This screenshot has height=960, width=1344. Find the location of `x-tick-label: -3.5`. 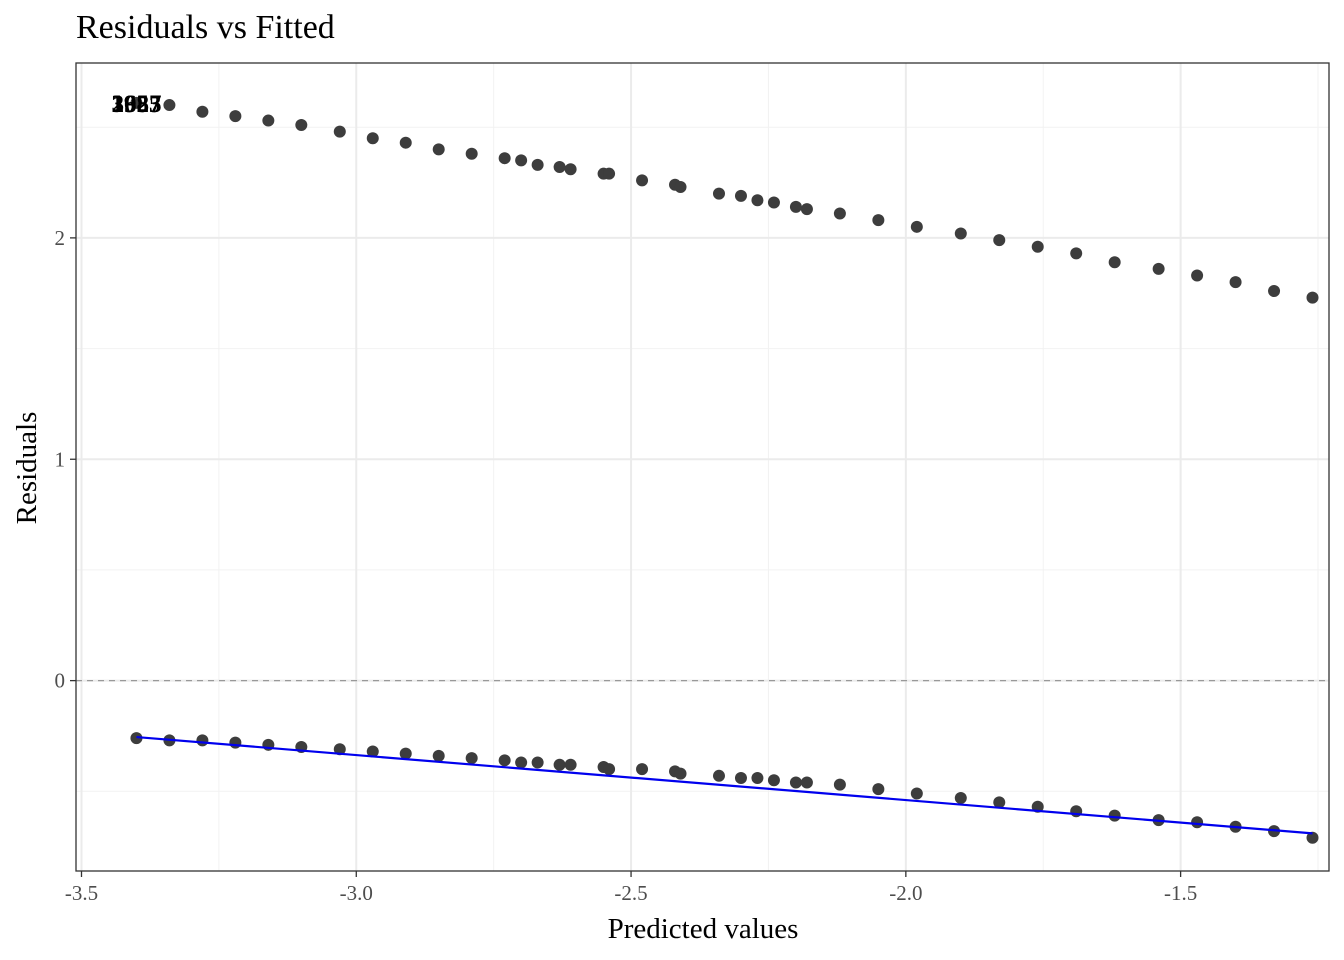

x-tick-label: -3.5 is located at coordinates (81, 893).